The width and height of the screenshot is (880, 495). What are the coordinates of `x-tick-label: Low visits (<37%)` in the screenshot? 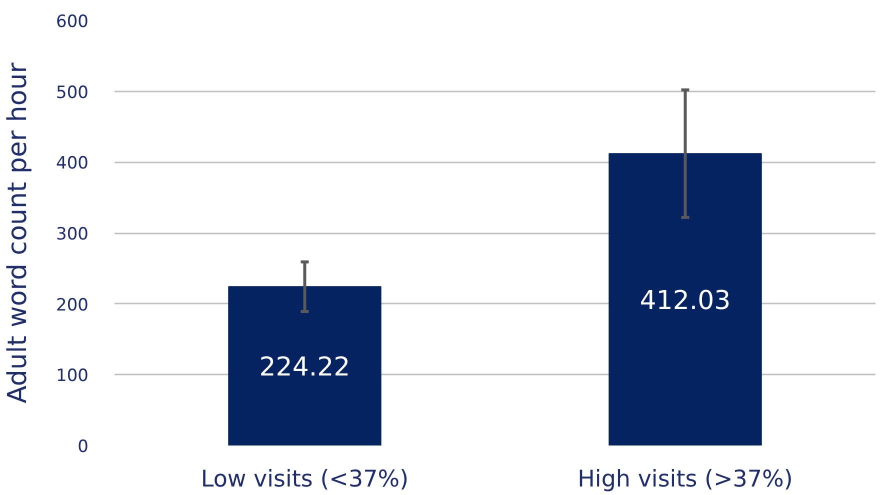 It's located at (304, 479).